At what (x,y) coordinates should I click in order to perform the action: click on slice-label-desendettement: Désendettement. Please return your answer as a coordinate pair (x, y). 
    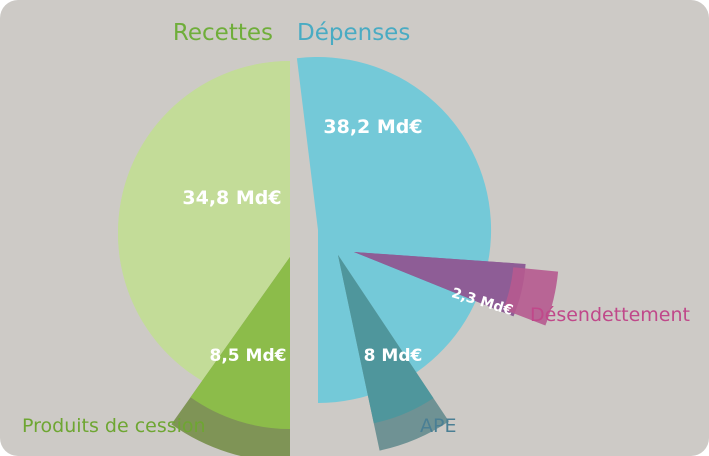
    Looking at the image, I should click on (610, 315).